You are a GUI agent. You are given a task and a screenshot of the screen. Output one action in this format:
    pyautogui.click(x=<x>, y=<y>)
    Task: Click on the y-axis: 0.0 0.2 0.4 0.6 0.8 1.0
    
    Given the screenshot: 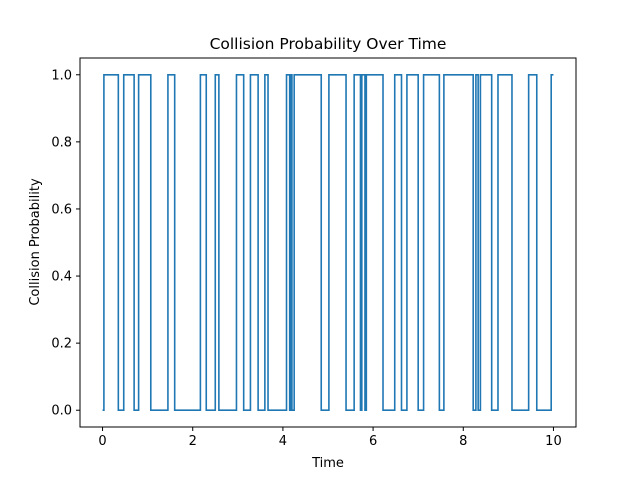 What is the action you would take?
    pyautogui.click(x=65, y=243)
    